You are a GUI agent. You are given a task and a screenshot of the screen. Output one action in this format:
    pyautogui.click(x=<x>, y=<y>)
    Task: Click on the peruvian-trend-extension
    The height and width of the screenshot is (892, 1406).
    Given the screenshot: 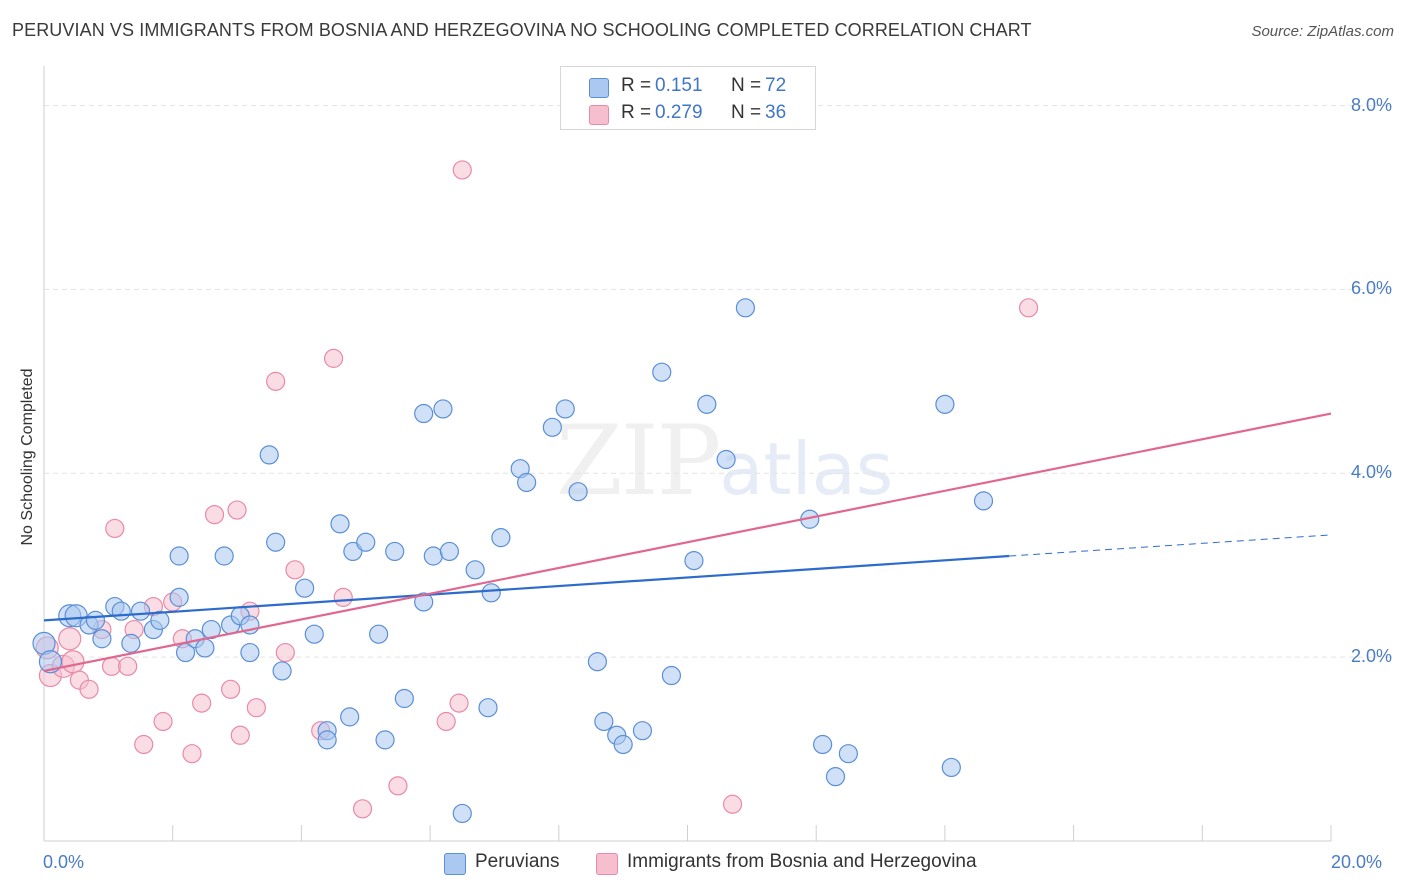 What is the action you would take?
    pyautogui.click(x=1170, y=545)
    